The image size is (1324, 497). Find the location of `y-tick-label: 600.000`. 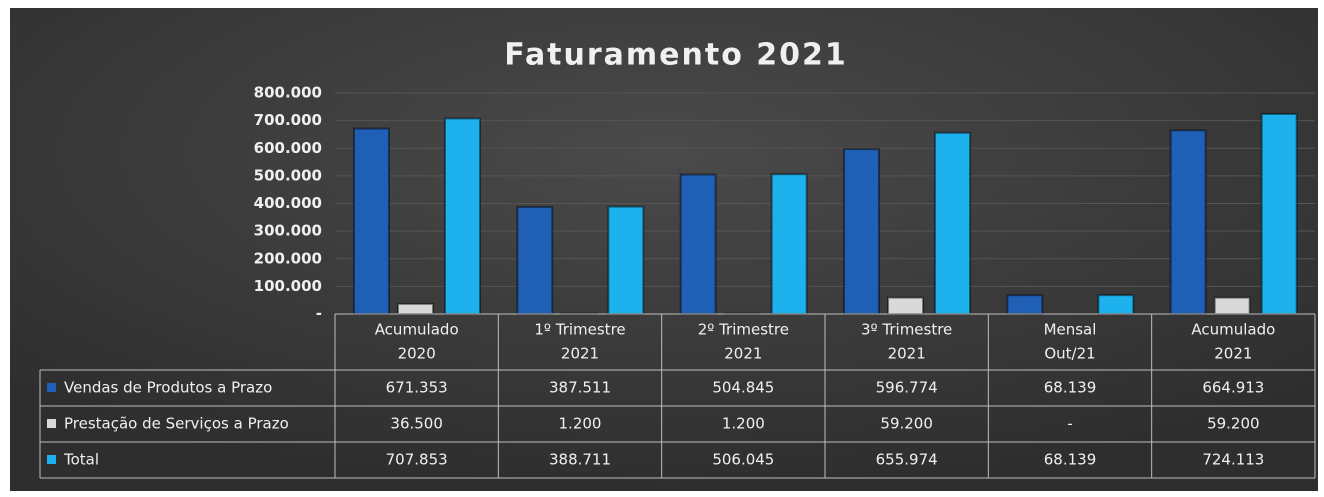

y-tick-label: 600.000 is located at coordinates (288, 148).